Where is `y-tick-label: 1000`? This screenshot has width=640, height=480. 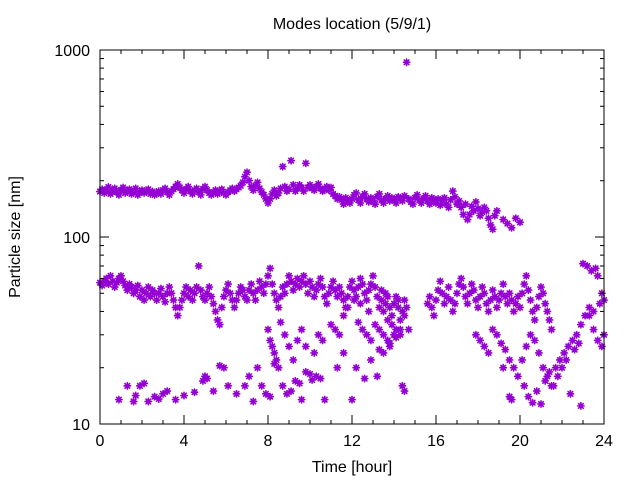 y-tick-label: 1000 is located at coordinates (72, 51).